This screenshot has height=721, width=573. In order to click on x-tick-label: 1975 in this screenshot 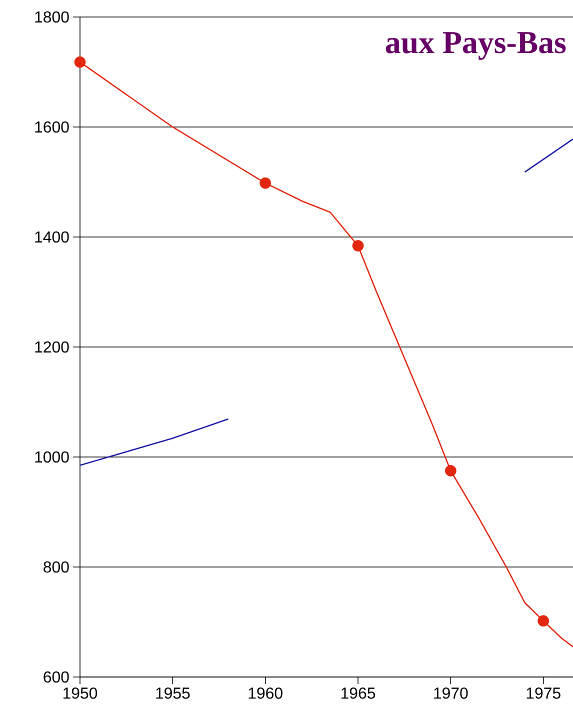, I will do `click(543, 693)`.